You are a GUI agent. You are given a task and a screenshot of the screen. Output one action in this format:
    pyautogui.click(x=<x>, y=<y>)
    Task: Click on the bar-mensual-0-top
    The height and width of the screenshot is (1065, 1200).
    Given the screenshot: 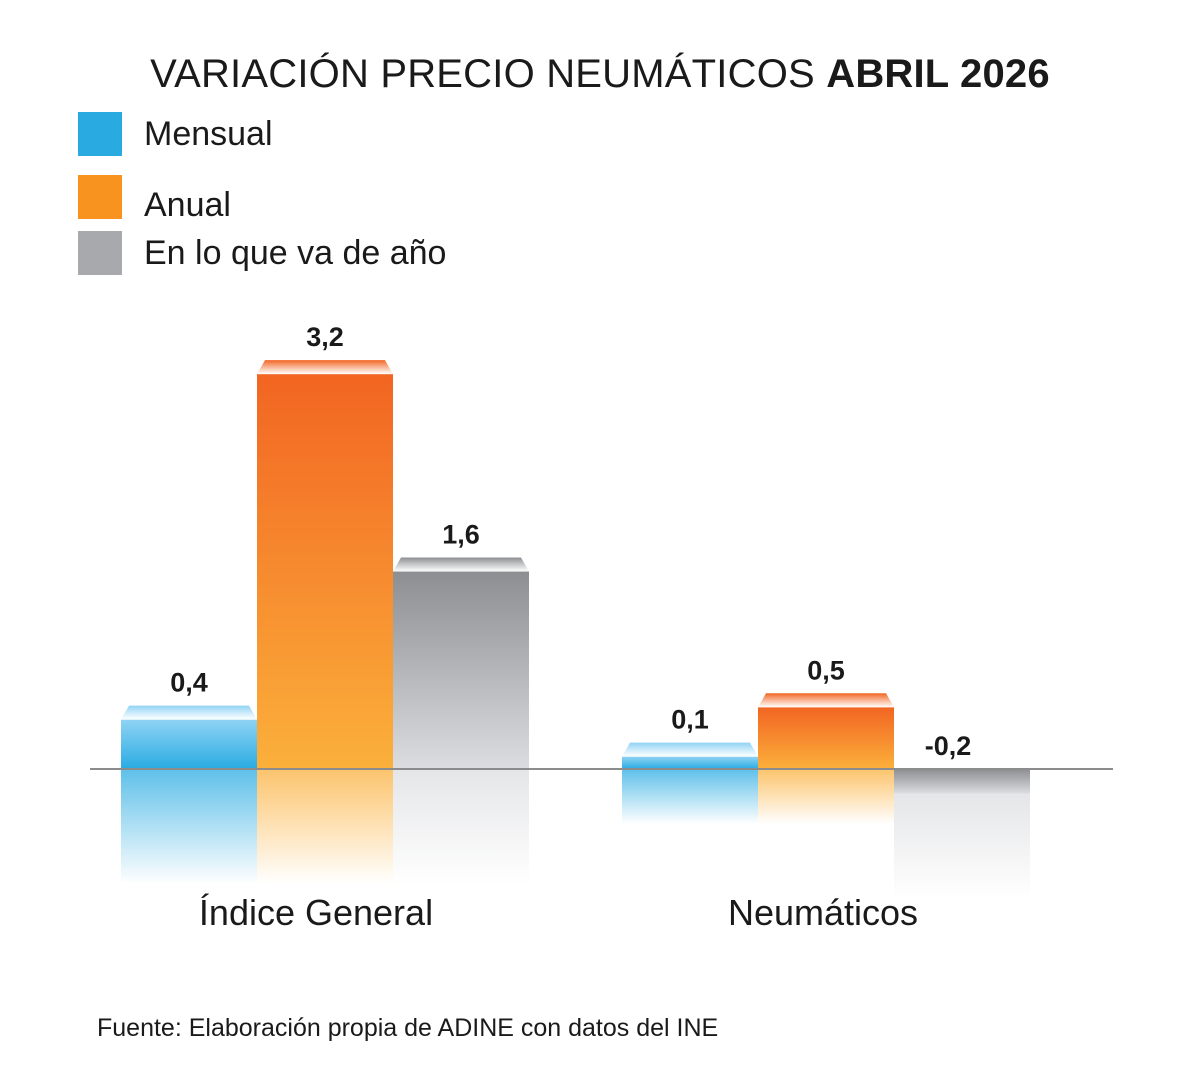 What is the action you would take?
    pyautogui.click(x=189, y=712)
    